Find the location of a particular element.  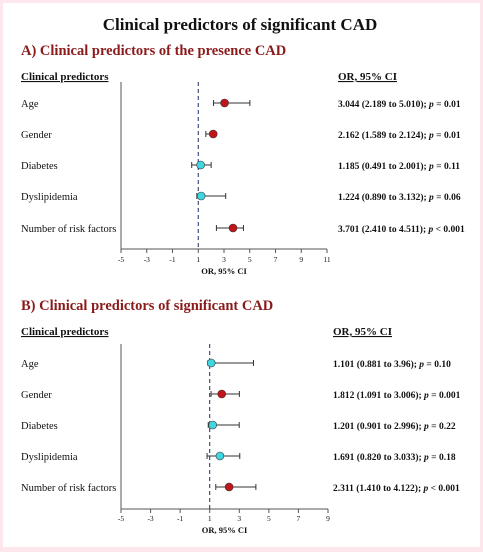

p-value: = 0.11 is located at coordinates (447, 167).